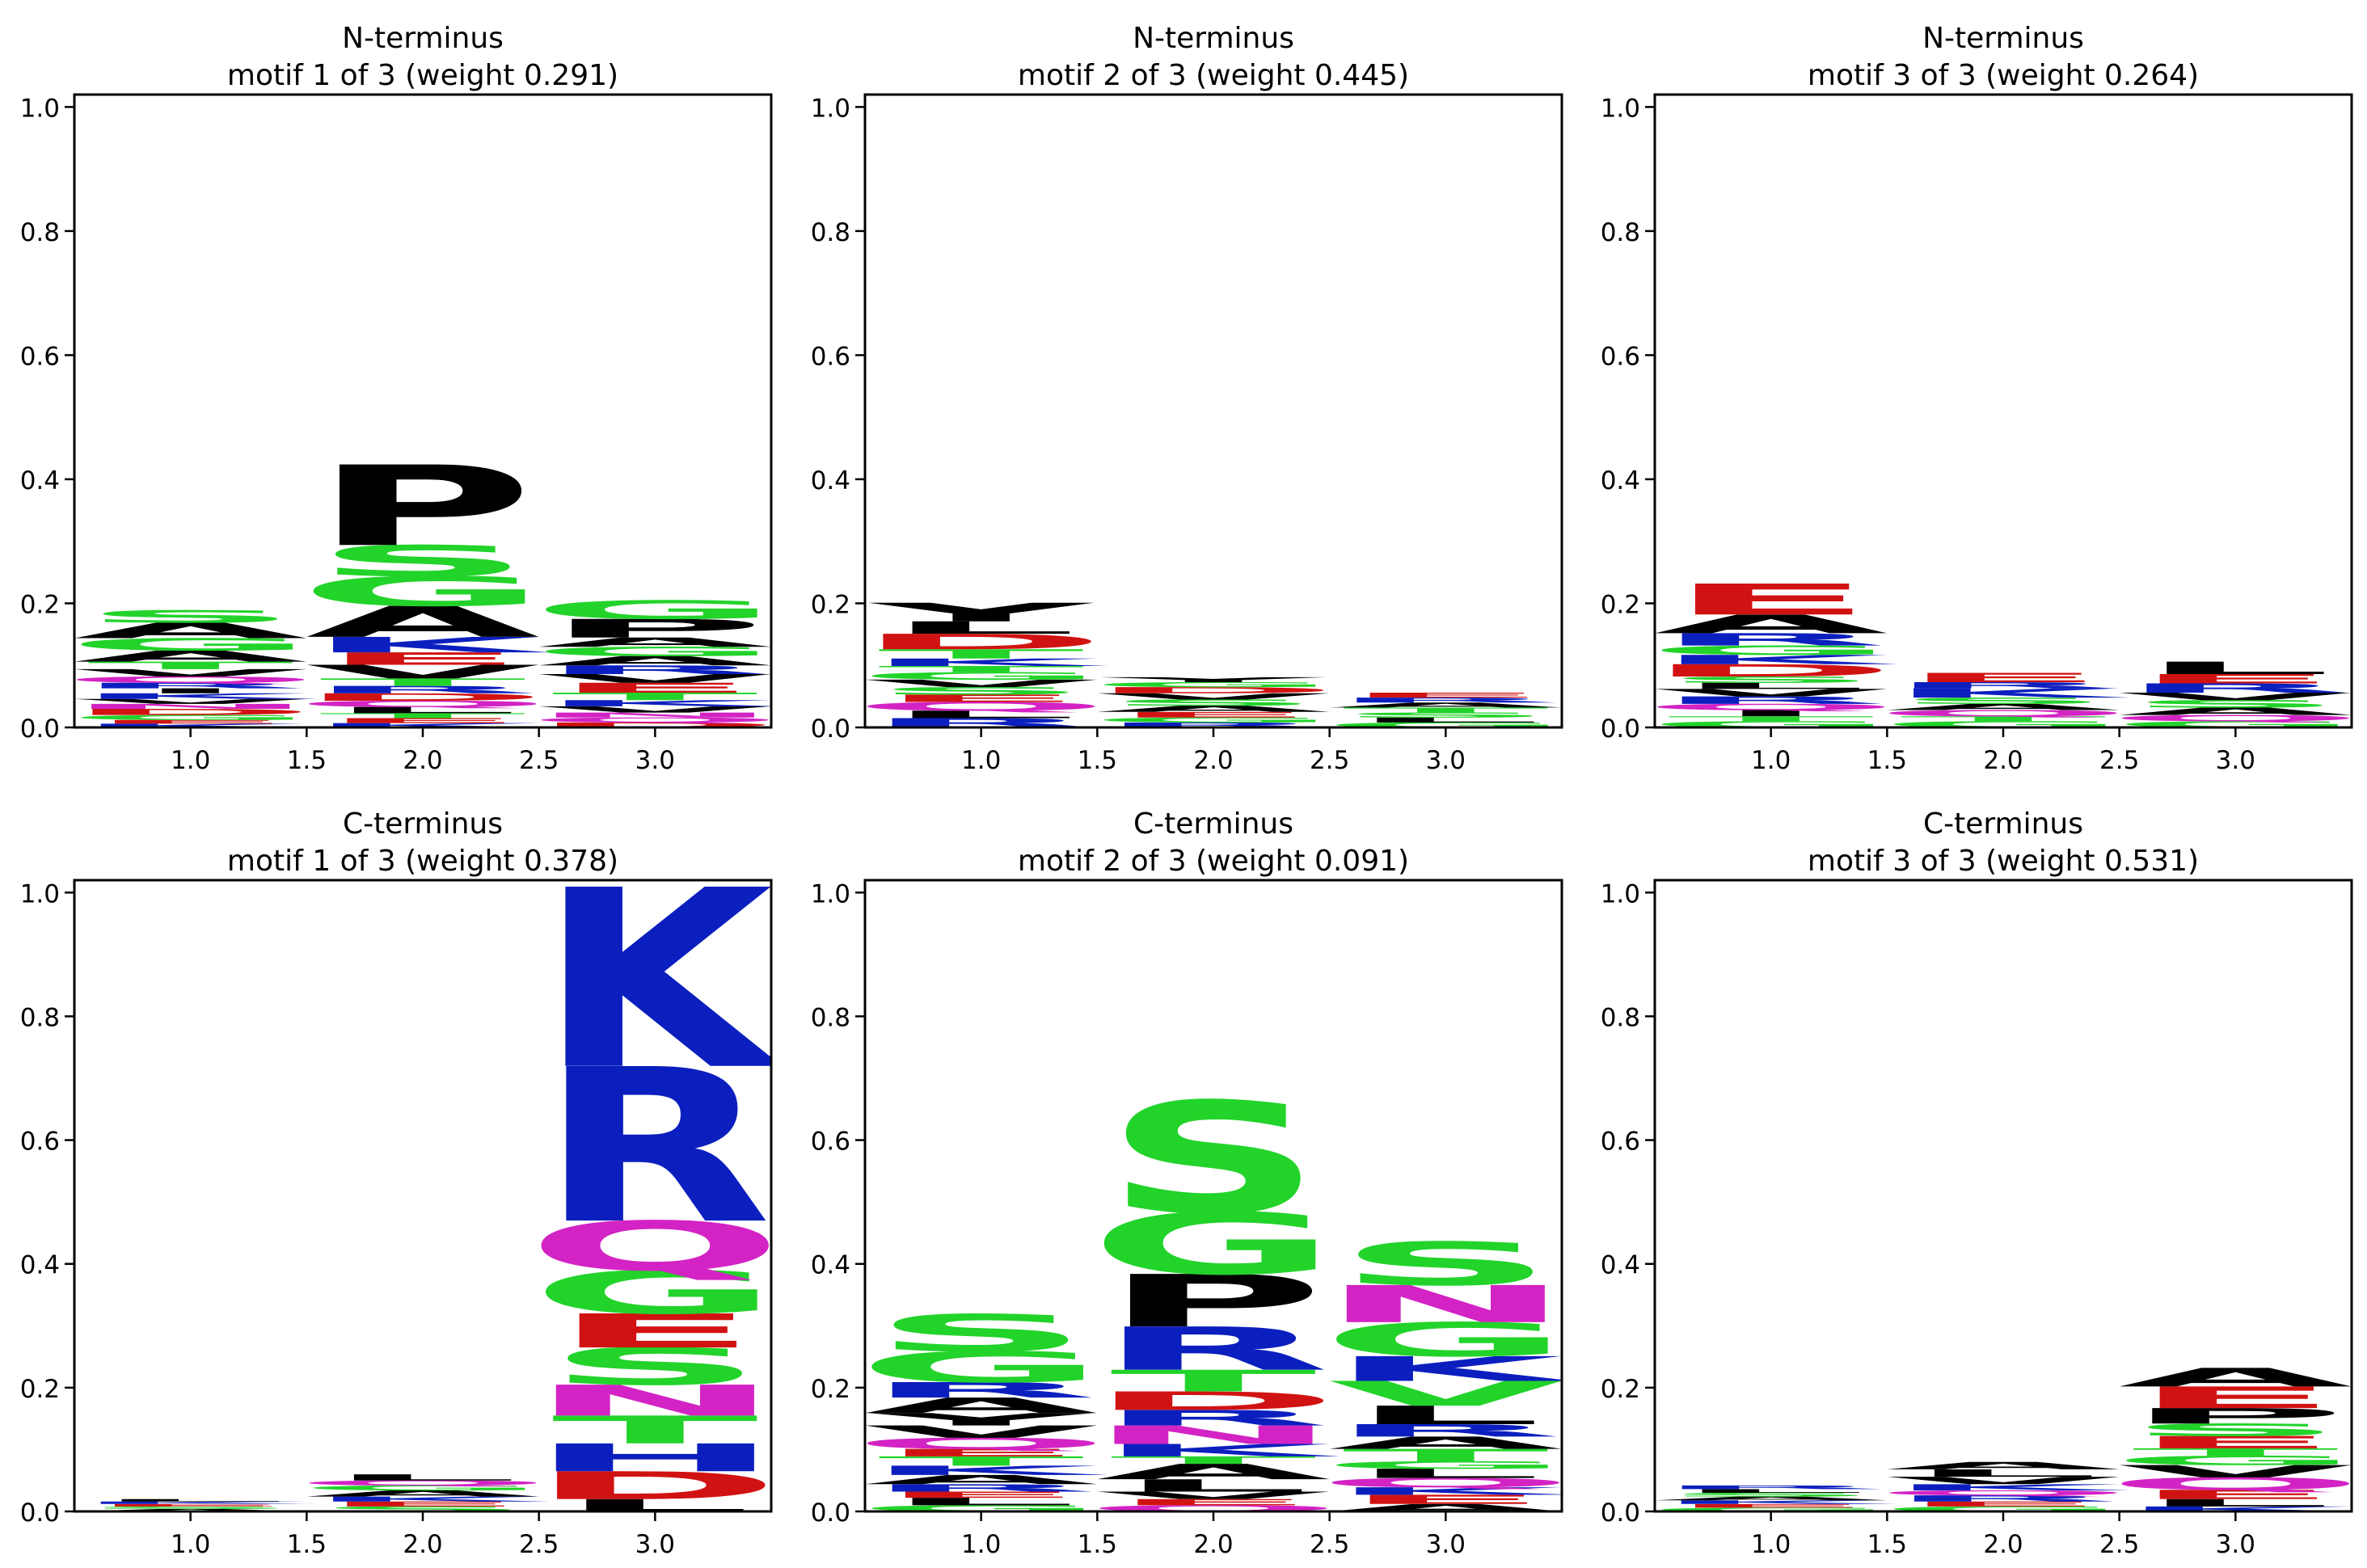  Describe the element at coordinates (423, 824) in the screenshot. I see `panel-title-line1: C-terminus` at that location.